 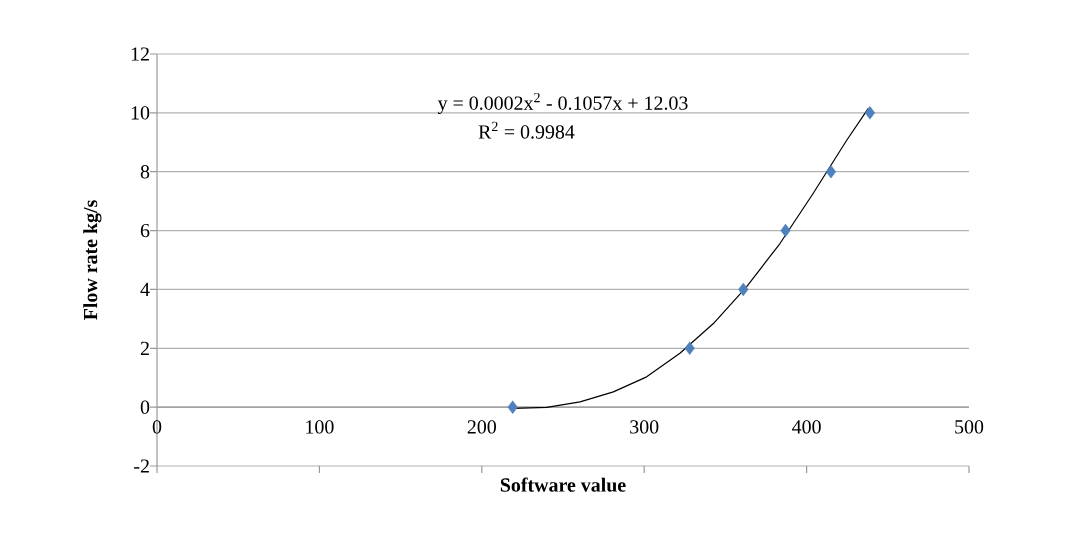 What do you see at coordinates (563, 484) in the screenshot?
I see `x-axis-title: Software value` at bounding box center [563, 484].